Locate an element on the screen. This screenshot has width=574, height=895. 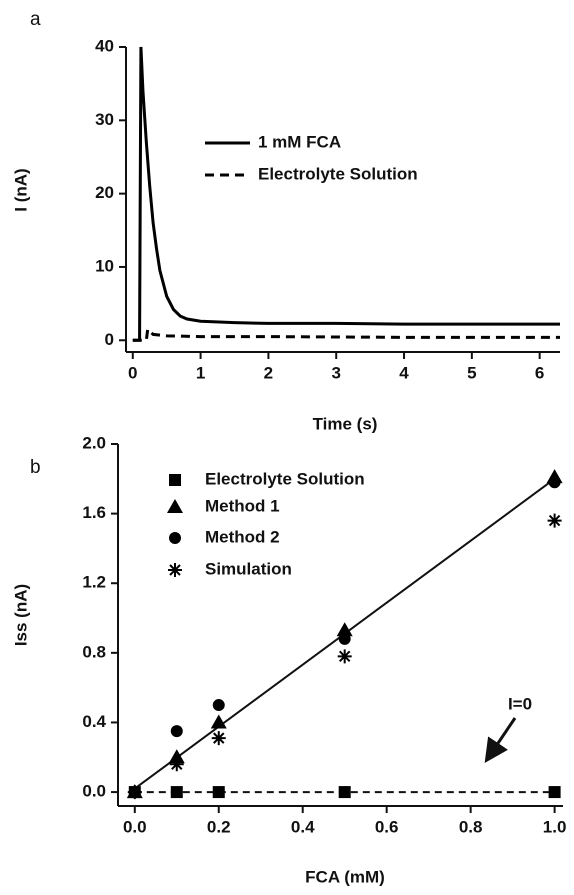
y-tick-label: 40 is located at coordinates (104, 45).